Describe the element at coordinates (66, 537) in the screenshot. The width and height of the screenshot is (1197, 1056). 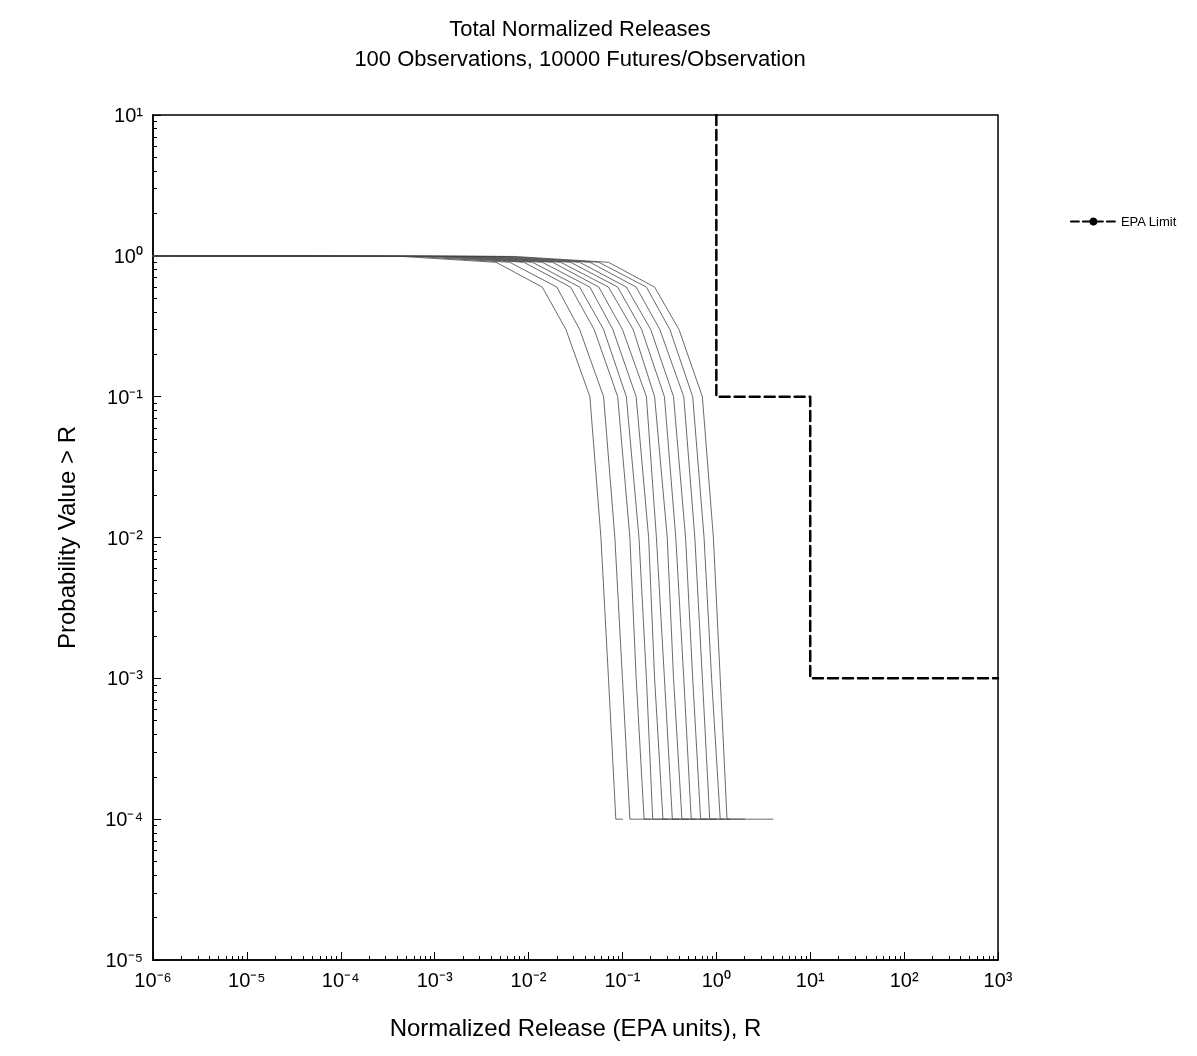
I see `y-axis-title: Probability Value > R` at that location.